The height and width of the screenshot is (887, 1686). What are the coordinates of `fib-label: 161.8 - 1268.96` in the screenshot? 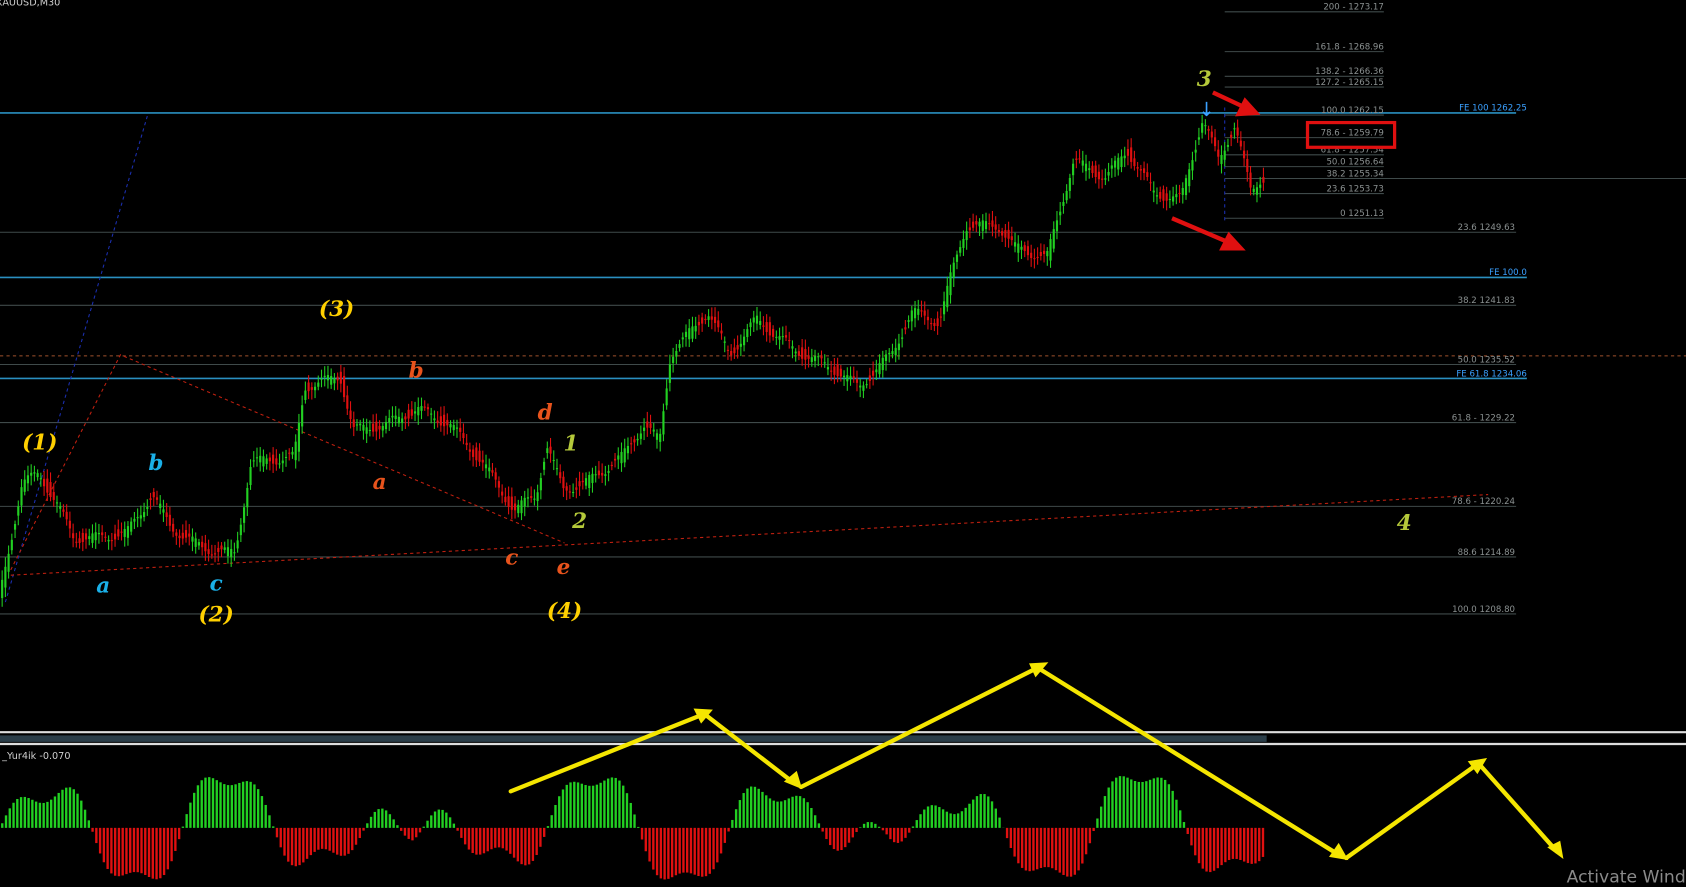 It's located at (1349, 47).